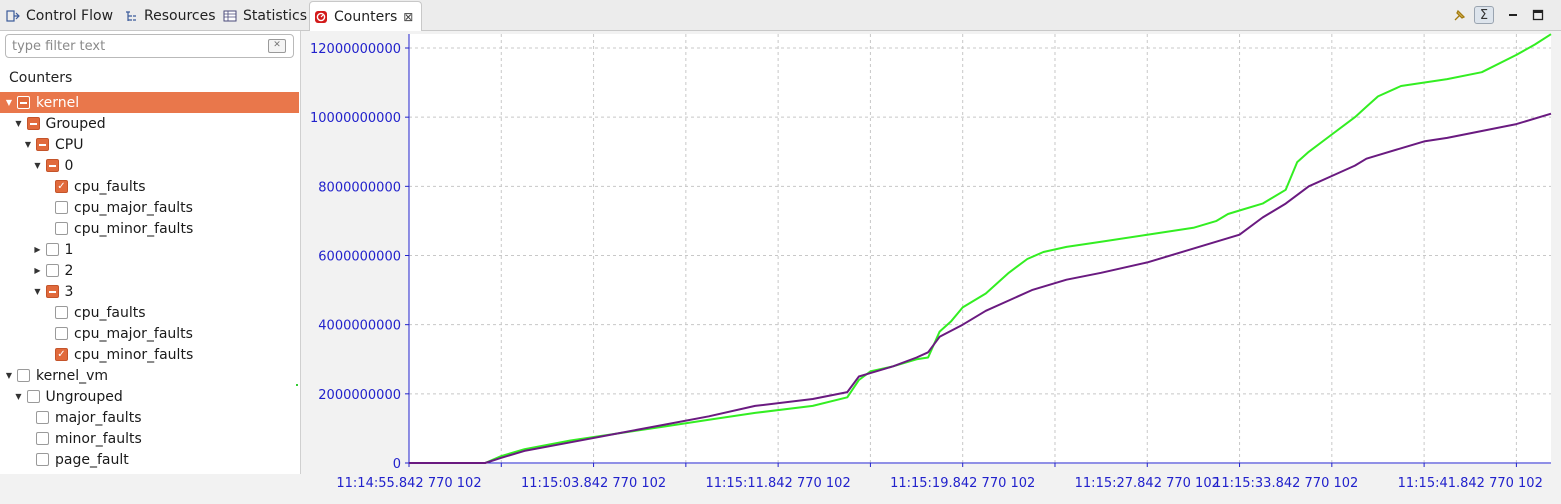  What do you see at coordinates (397, 464) in the screenshot?
I see `y-tick-label: 0` at bounding box center [397, 464].